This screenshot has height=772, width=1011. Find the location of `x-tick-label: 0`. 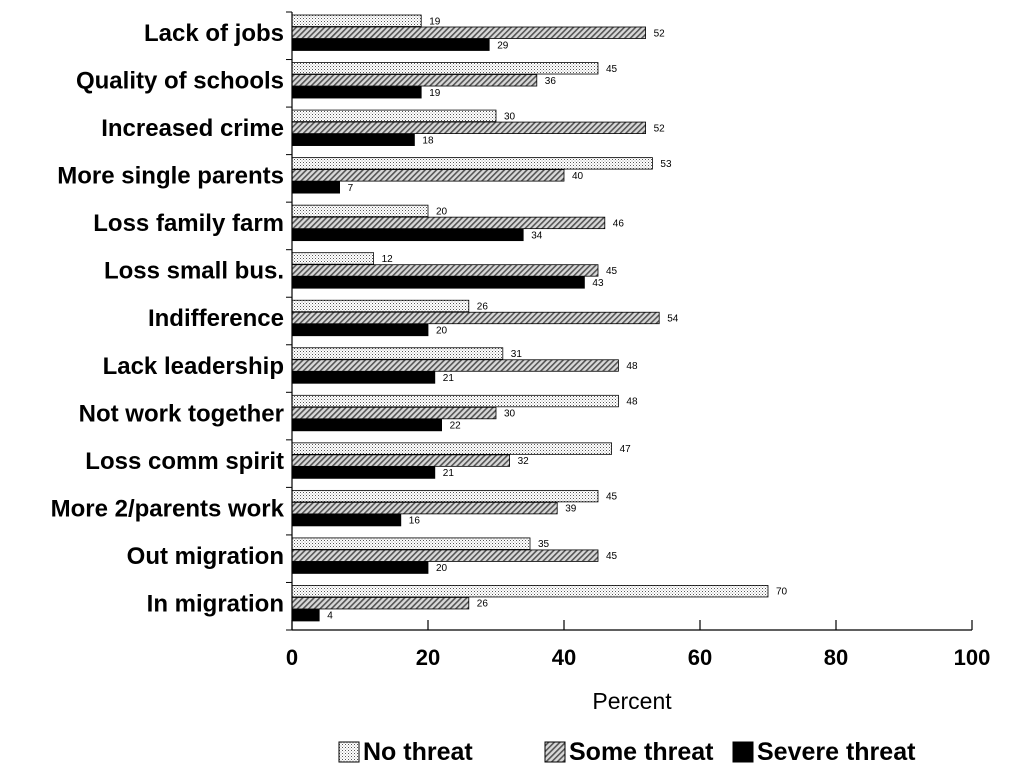

x-tick-label: 0 is located at coordinates (292, 657).